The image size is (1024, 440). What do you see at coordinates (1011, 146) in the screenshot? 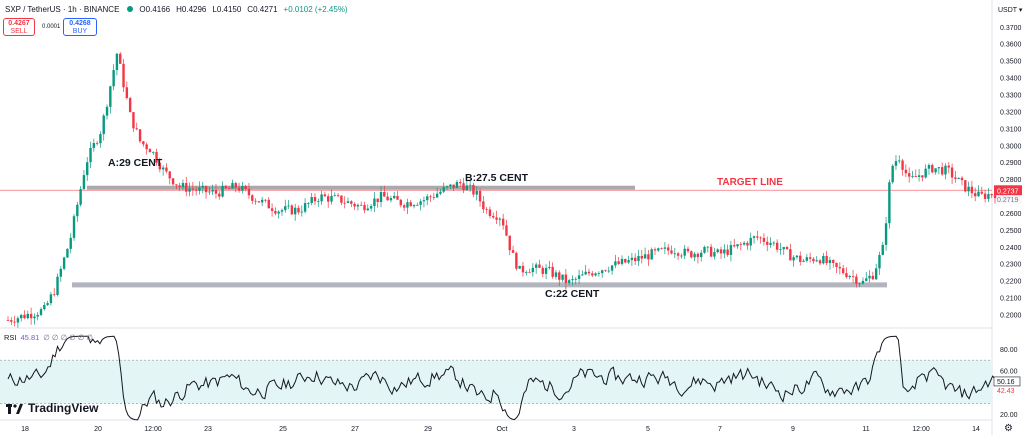
I see `price-tick-label: 0.3000` at bounding box center [1011, 146].